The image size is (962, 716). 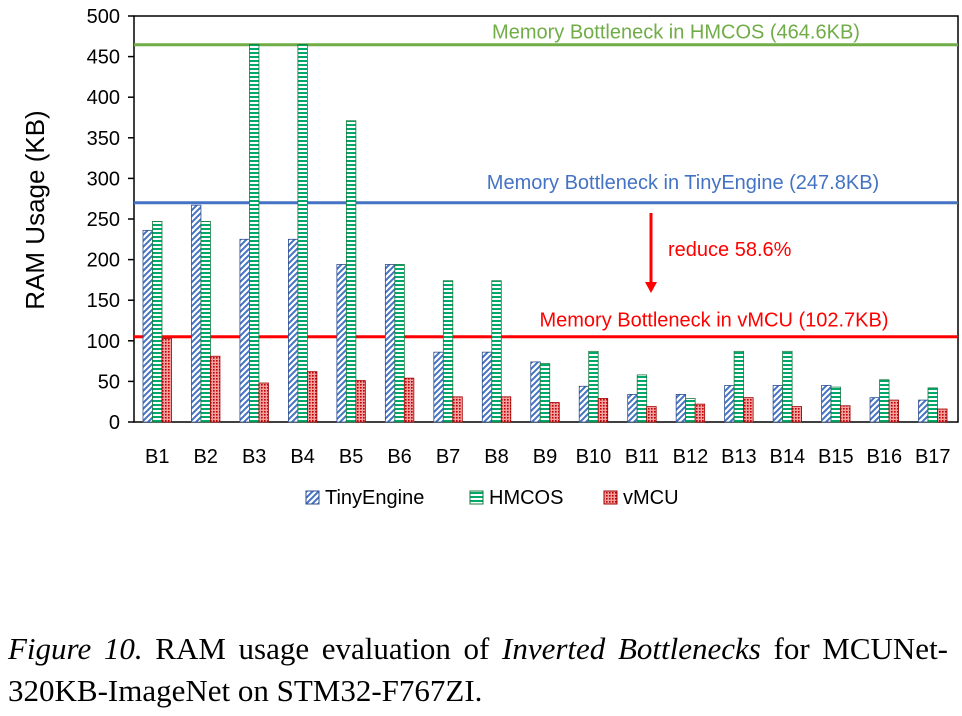 I want to click on x-tick-label: B5, so click(x=351, y=457).